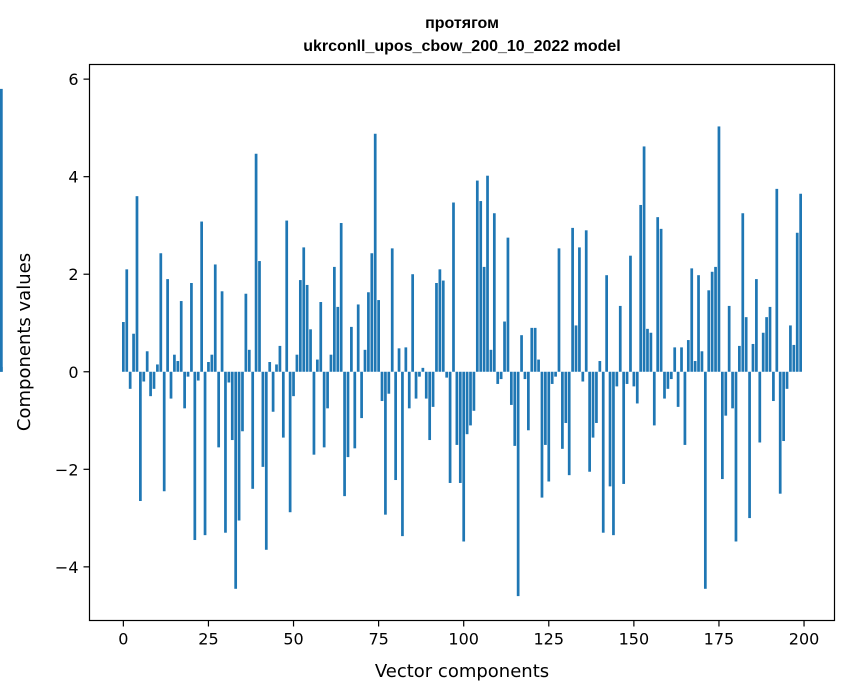 The image size is (847, 696). What do you see at coordinates (549, 639) in the screenshot?
I see `x-tick-label: 125` at bounding box center [549, 639].